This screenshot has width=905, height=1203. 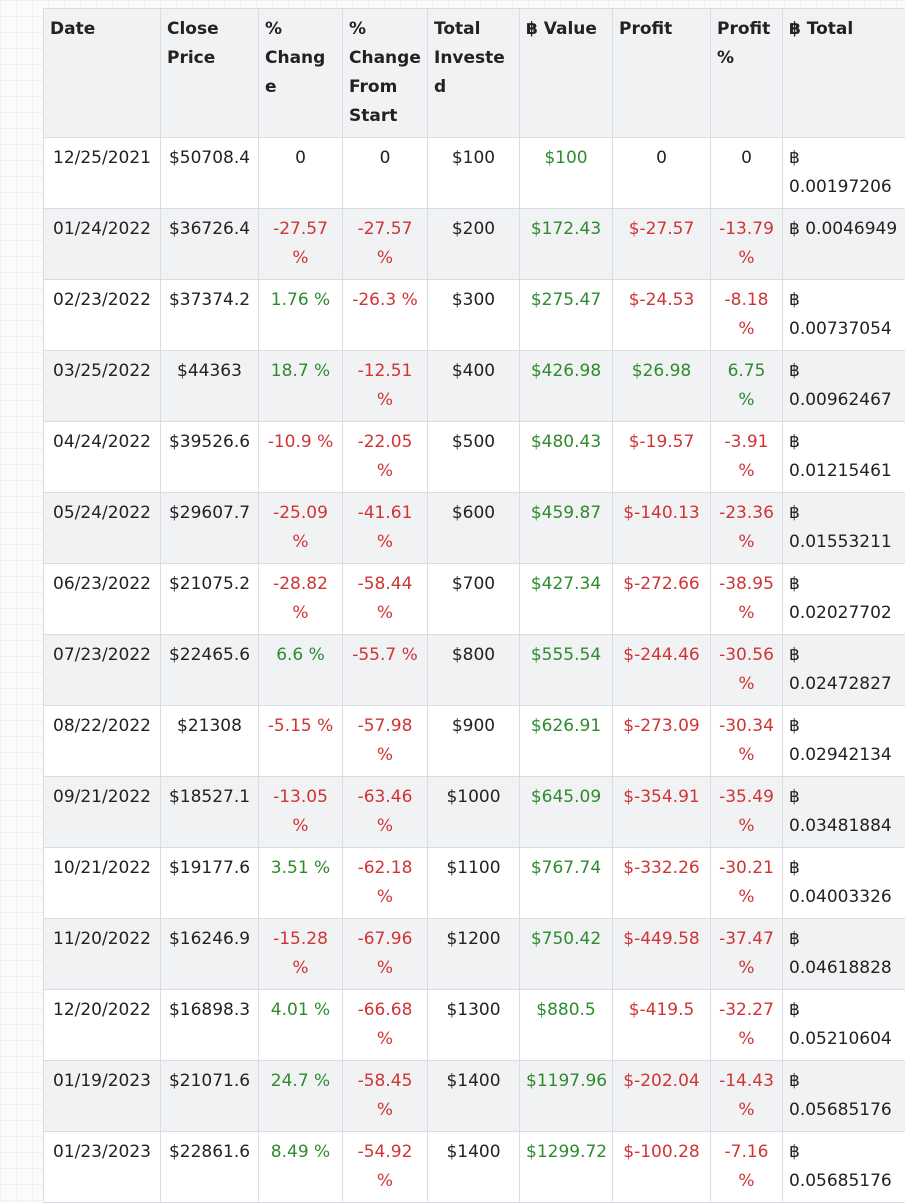 What do you see at coordinates (210, 1167) in the screenshot?
I see `table-cell: $22861.6` at bounding box center [210, 1167].